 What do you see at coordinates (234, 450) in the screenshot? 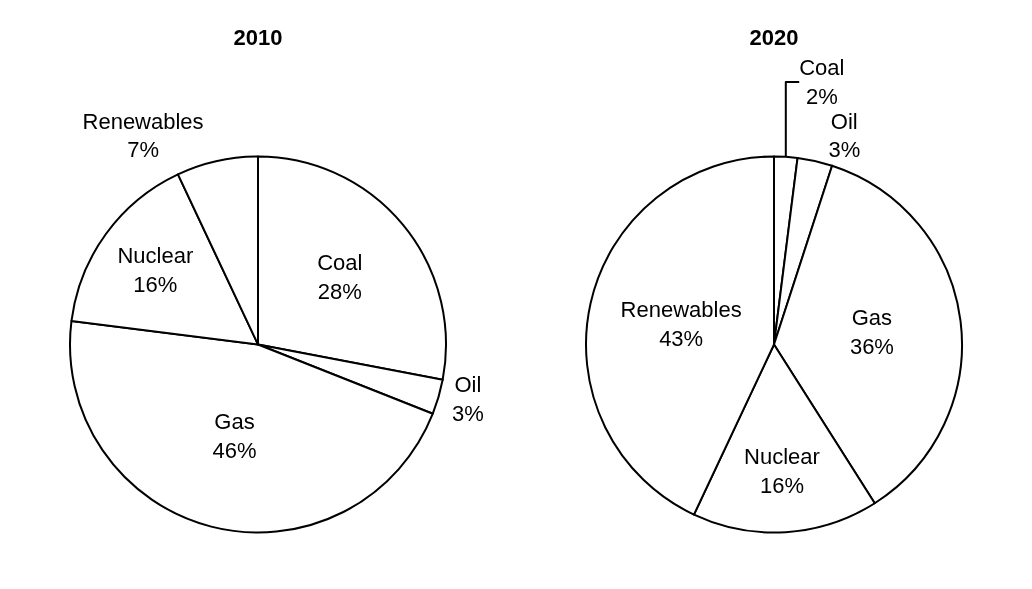
I see `data-label: 46%` at bounding box center [234, 450].